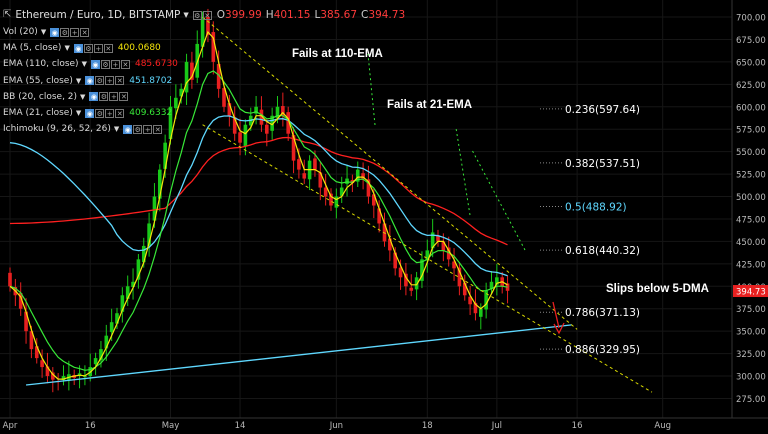 The width and height of the screenshot is (768, 434). I want to click on arrow-down-icon, so click(559, 328).